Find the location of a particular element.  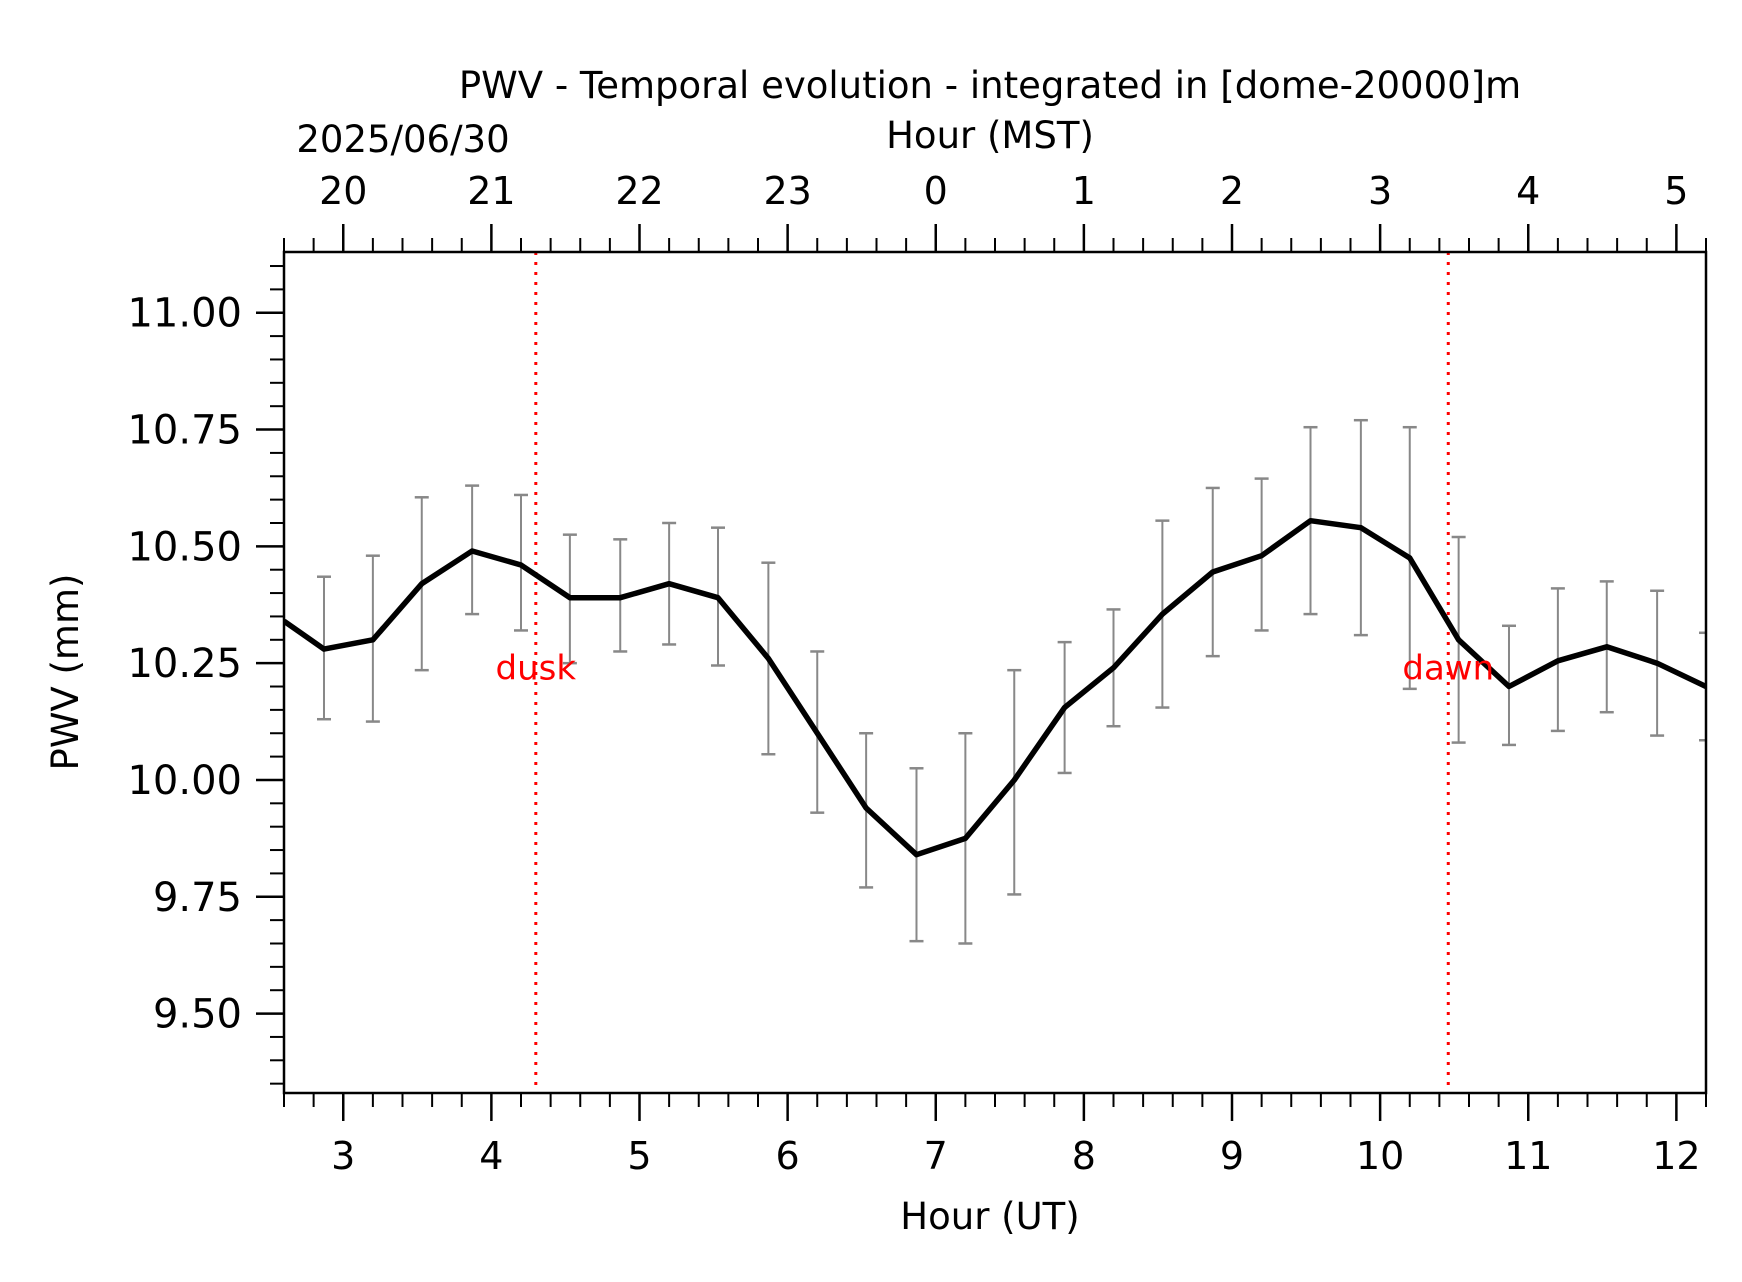

y-tick-label: 9.50 is located at coordinates (197, 1015).